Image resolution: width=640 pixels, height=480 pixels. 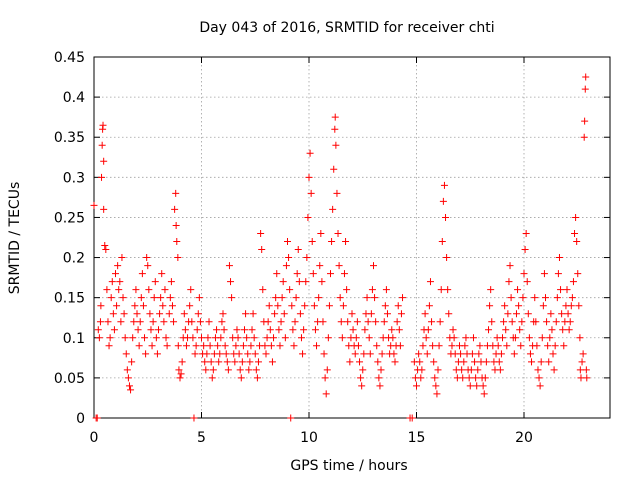 I want to click on y-tick-label: 0.1, so click(x=74, y=339).